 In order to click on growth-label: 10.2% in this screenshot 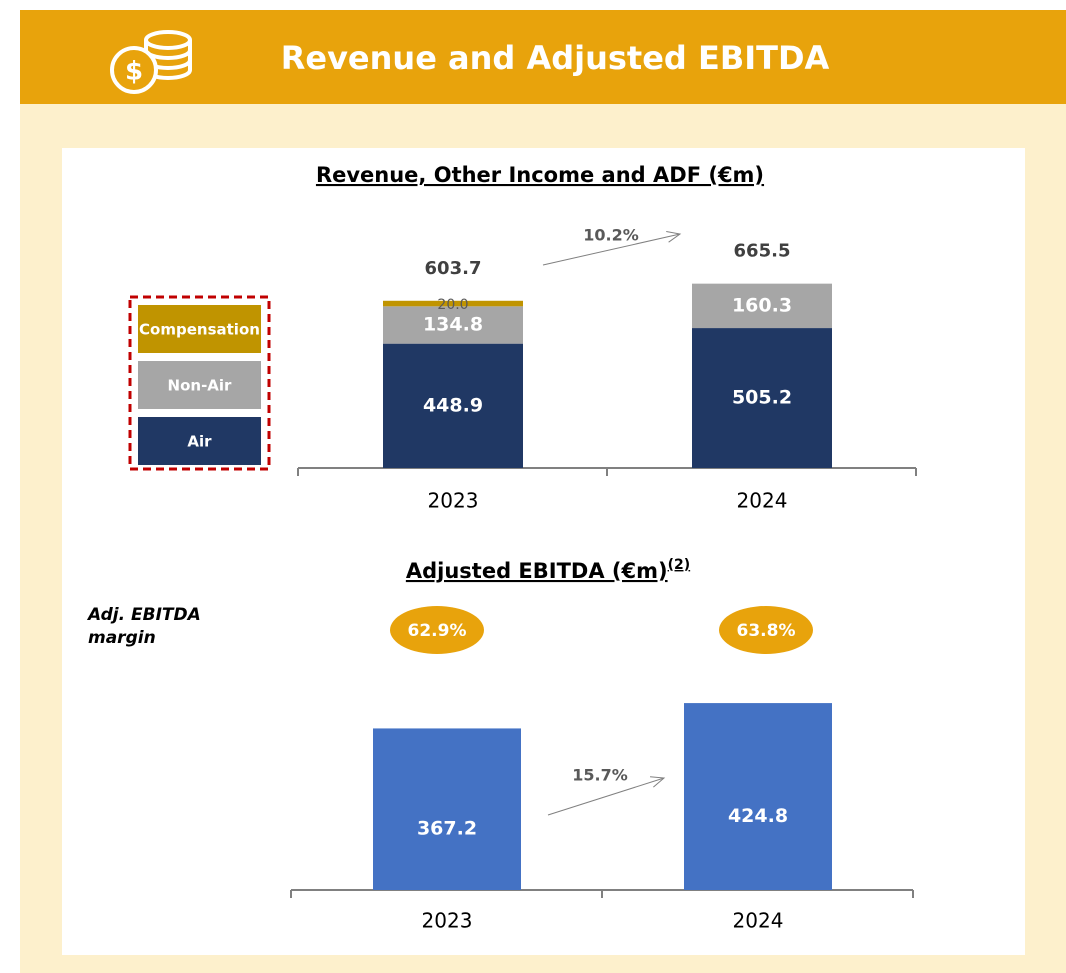, I will do `click(611, 235)`.